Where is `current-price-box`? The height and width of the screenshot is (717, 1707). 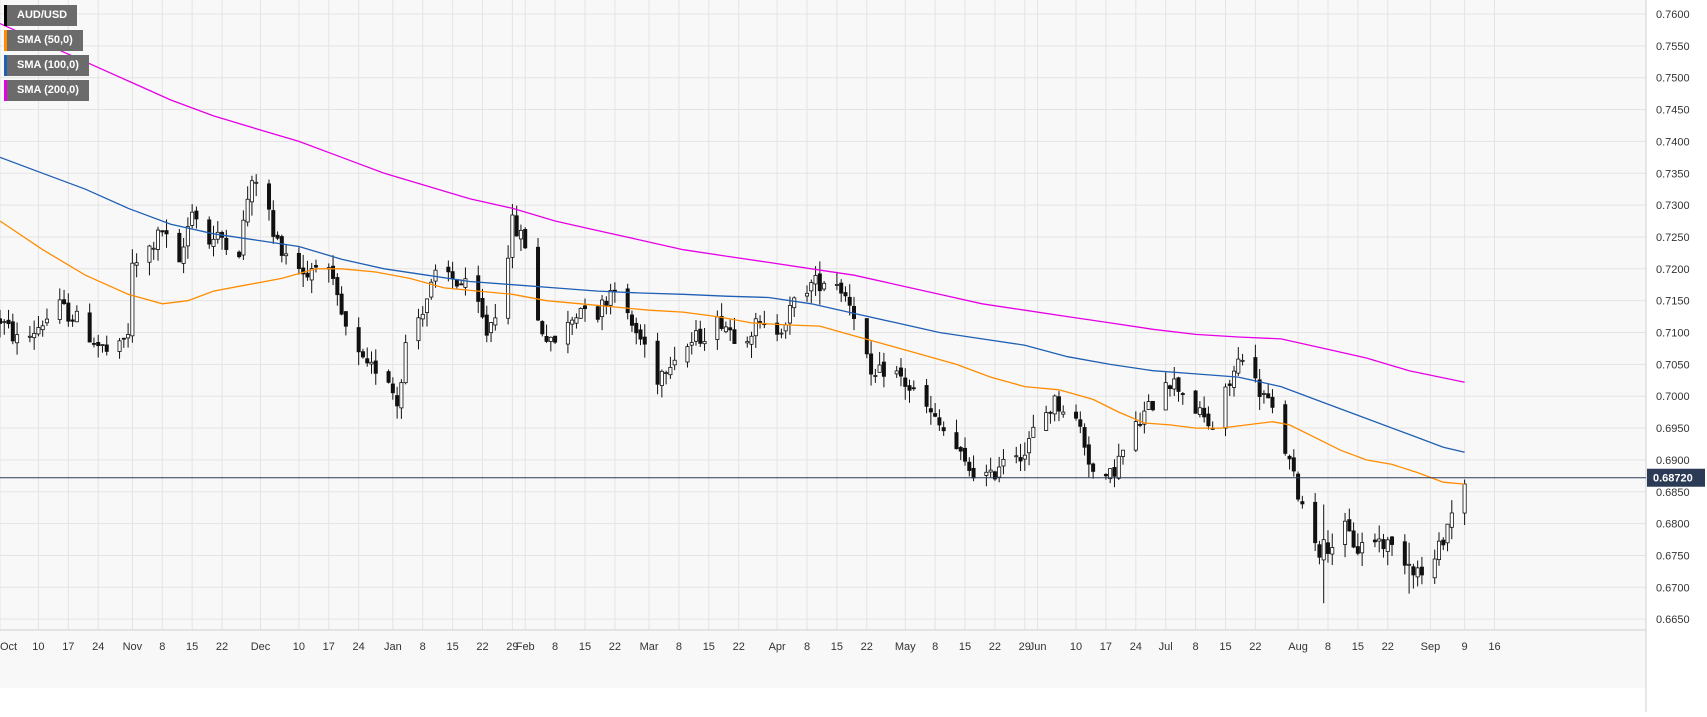
current-price-box is located at coordinates (1676, 477).